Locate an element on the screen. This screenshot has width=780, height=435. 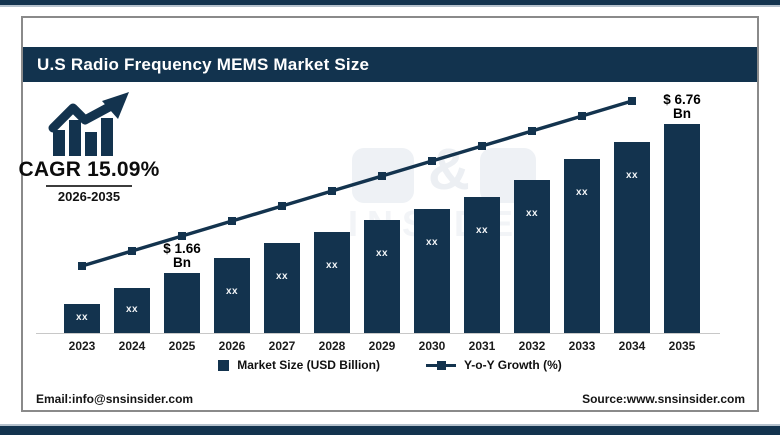
year-label-2035: 2035 is located at coordinates (682, 346).